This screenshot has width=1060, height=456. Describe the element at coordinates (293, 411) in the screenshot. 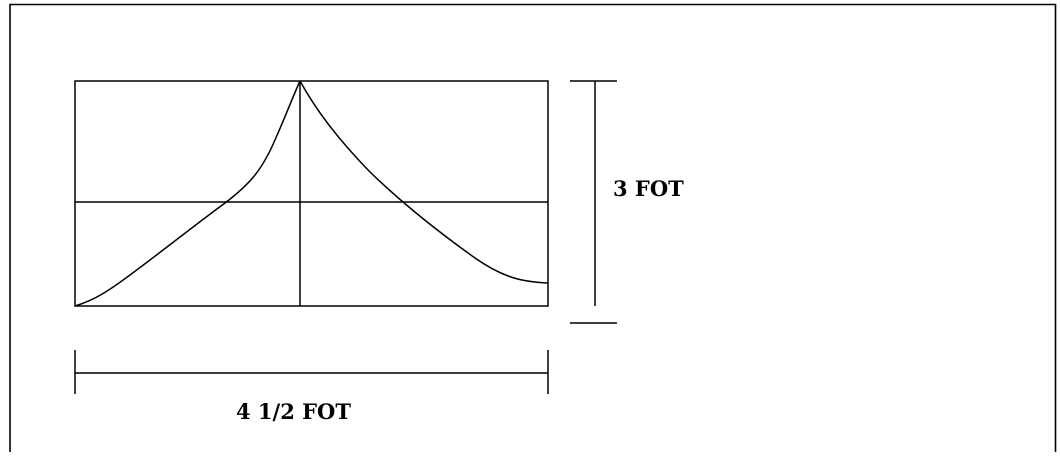

I see `width-label: 4 1/2 FOT` at that location.